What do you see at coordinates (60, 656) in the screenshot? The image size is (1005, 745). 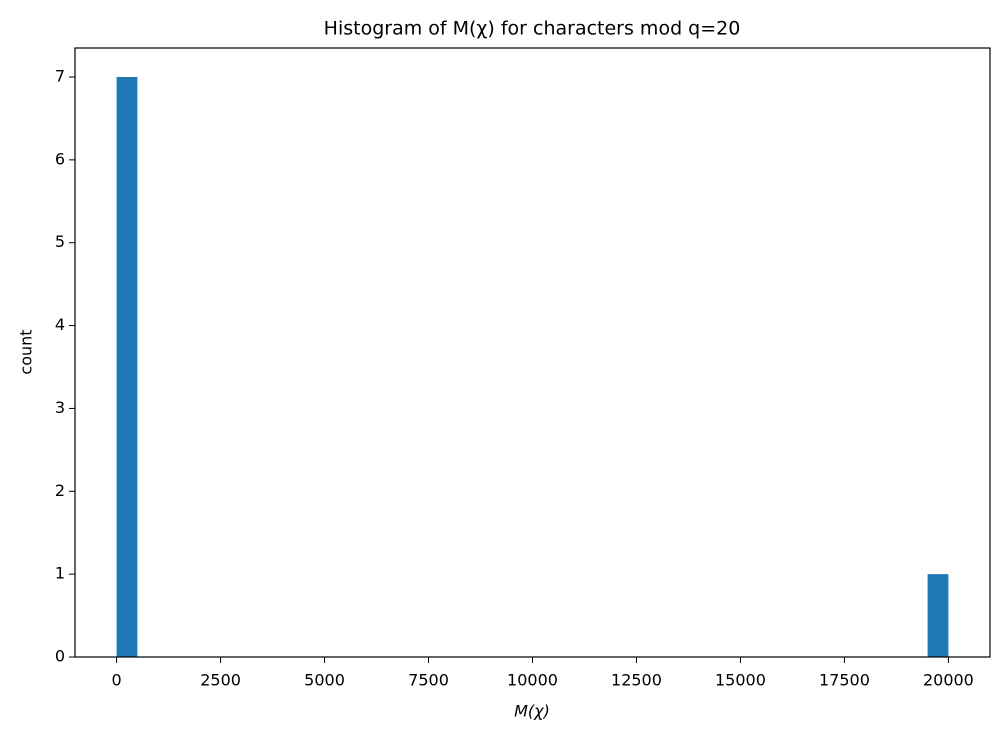 I see `y-tick-label: 0` at bounding box center [60, 656].